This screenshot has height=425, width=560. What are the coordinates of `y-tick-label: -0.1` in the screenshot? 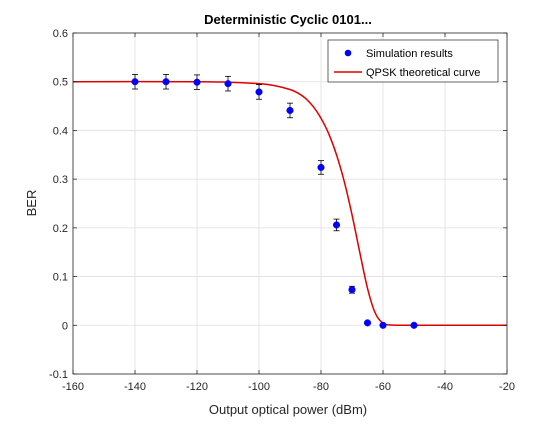 It's located at (58, 375).